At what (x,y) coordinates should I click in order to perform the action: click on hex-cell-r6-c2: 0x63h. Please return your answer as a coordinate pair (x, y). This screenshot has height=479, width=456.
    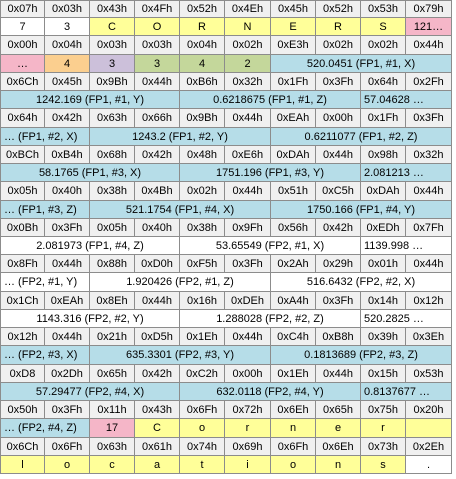
    Looking at the image, I should click on (112, 118).